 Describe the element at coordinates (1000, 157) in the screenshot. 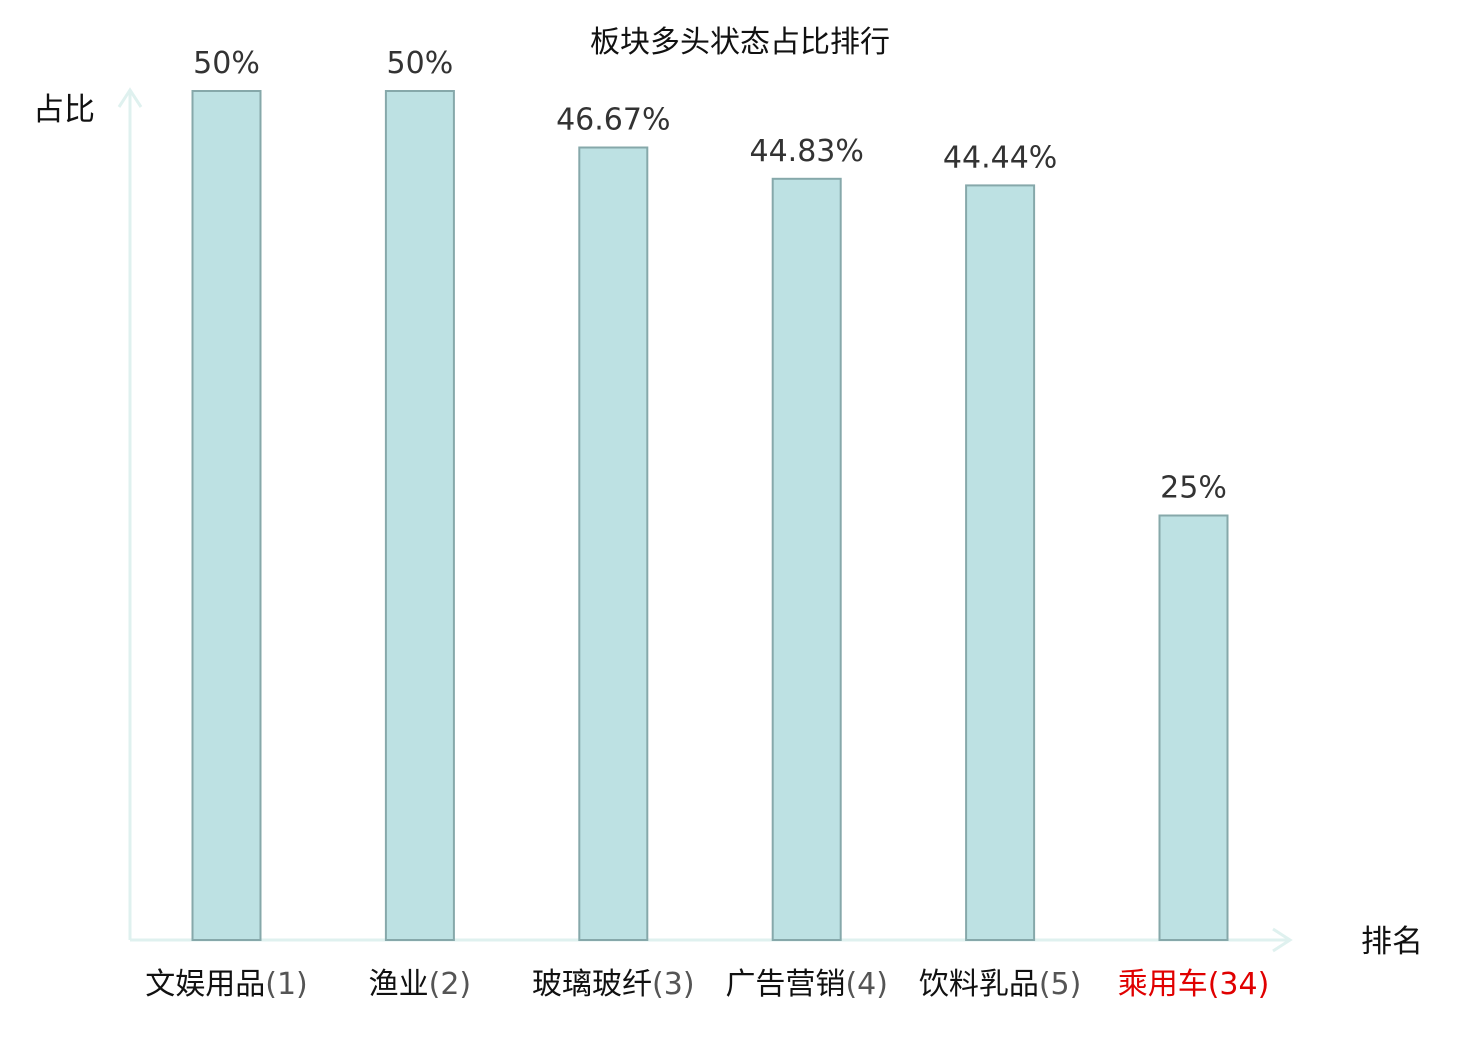

I see `value-label-5: 44.44%` at that location.